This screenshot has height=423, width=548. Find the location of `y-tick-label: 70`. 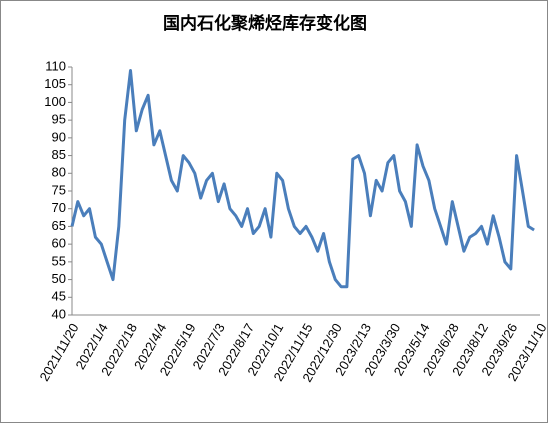

y-tick-label: 70 is located at coordinates (59, 207).